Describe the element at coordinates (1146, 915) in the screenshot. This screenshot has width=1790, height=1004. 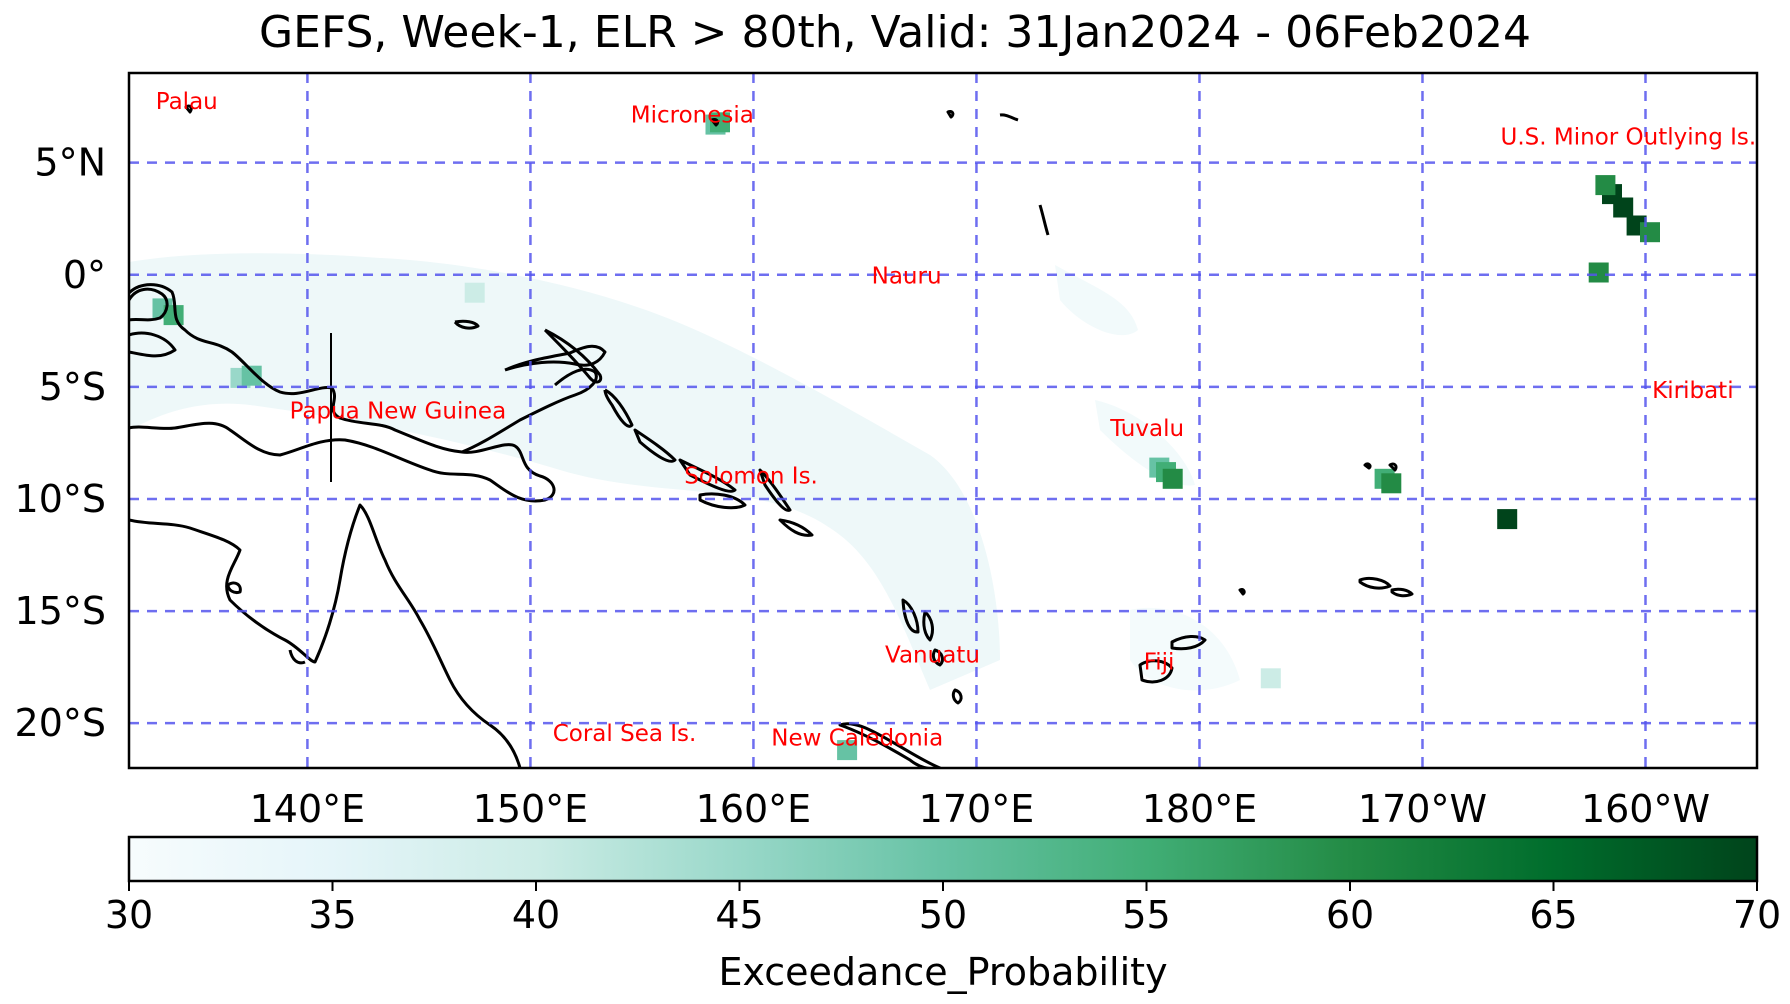
I see `colorbar-tick-label: 55` at that location.